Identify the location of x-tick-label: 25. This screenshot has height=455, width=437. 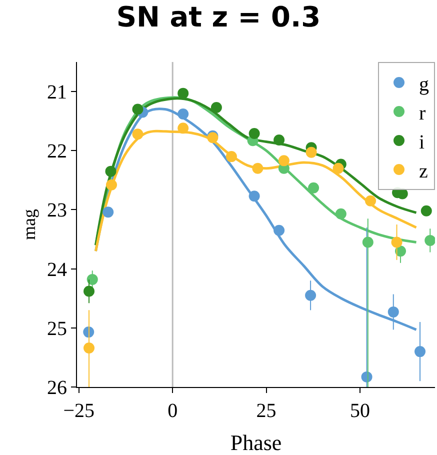
(266, 411).